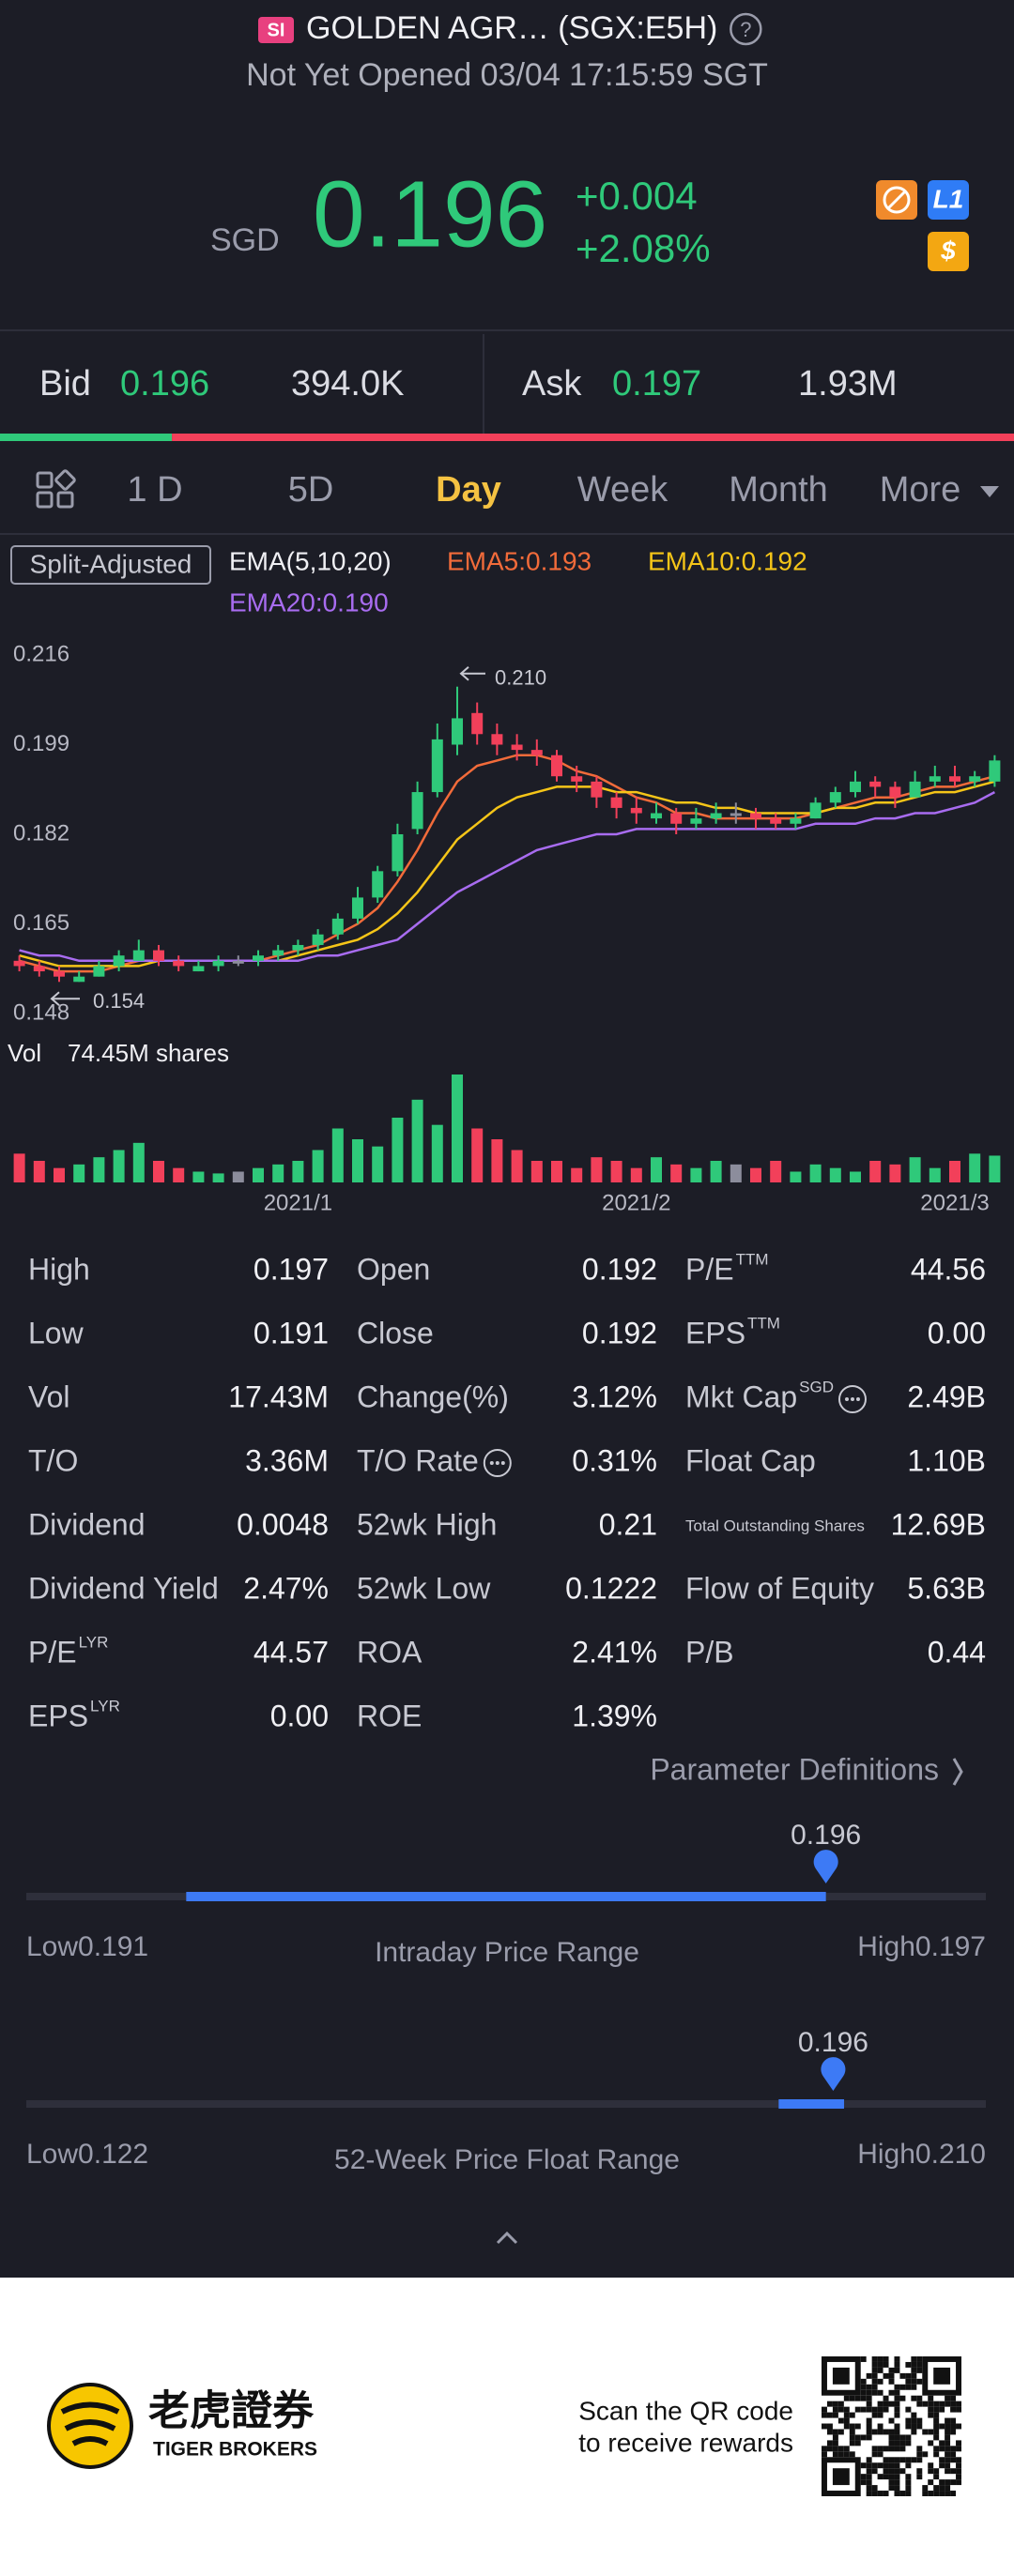  Describe the element at coordinates (619, 1332) in the screenshot. I see `stat-value: 0.192` at that location.